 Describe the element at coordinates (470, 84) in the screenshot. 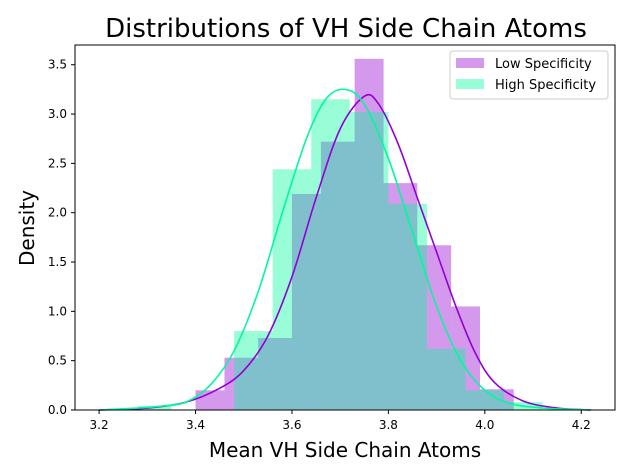

I see `legend-swatch-high` at that location.